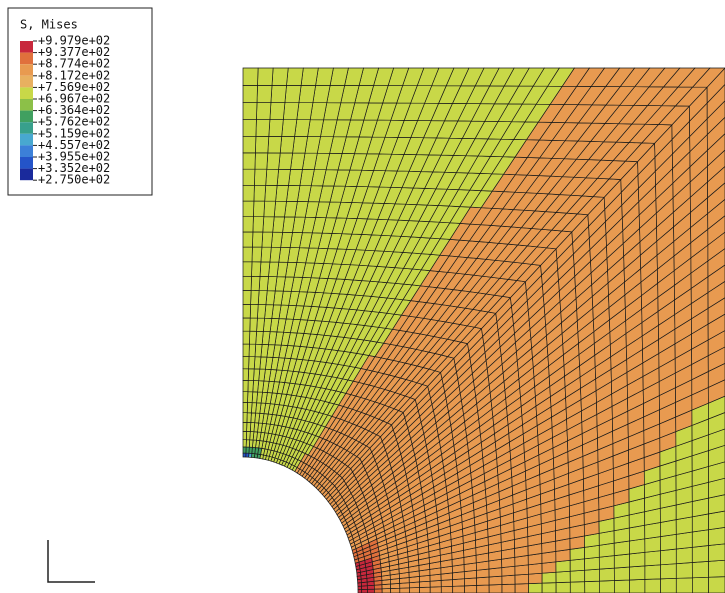 The width and height of the screenshot is (725, 593). Describe the element at coordinates (74, 64) in the screenshot. I see `legend-label: +8.774e+02` at that location.